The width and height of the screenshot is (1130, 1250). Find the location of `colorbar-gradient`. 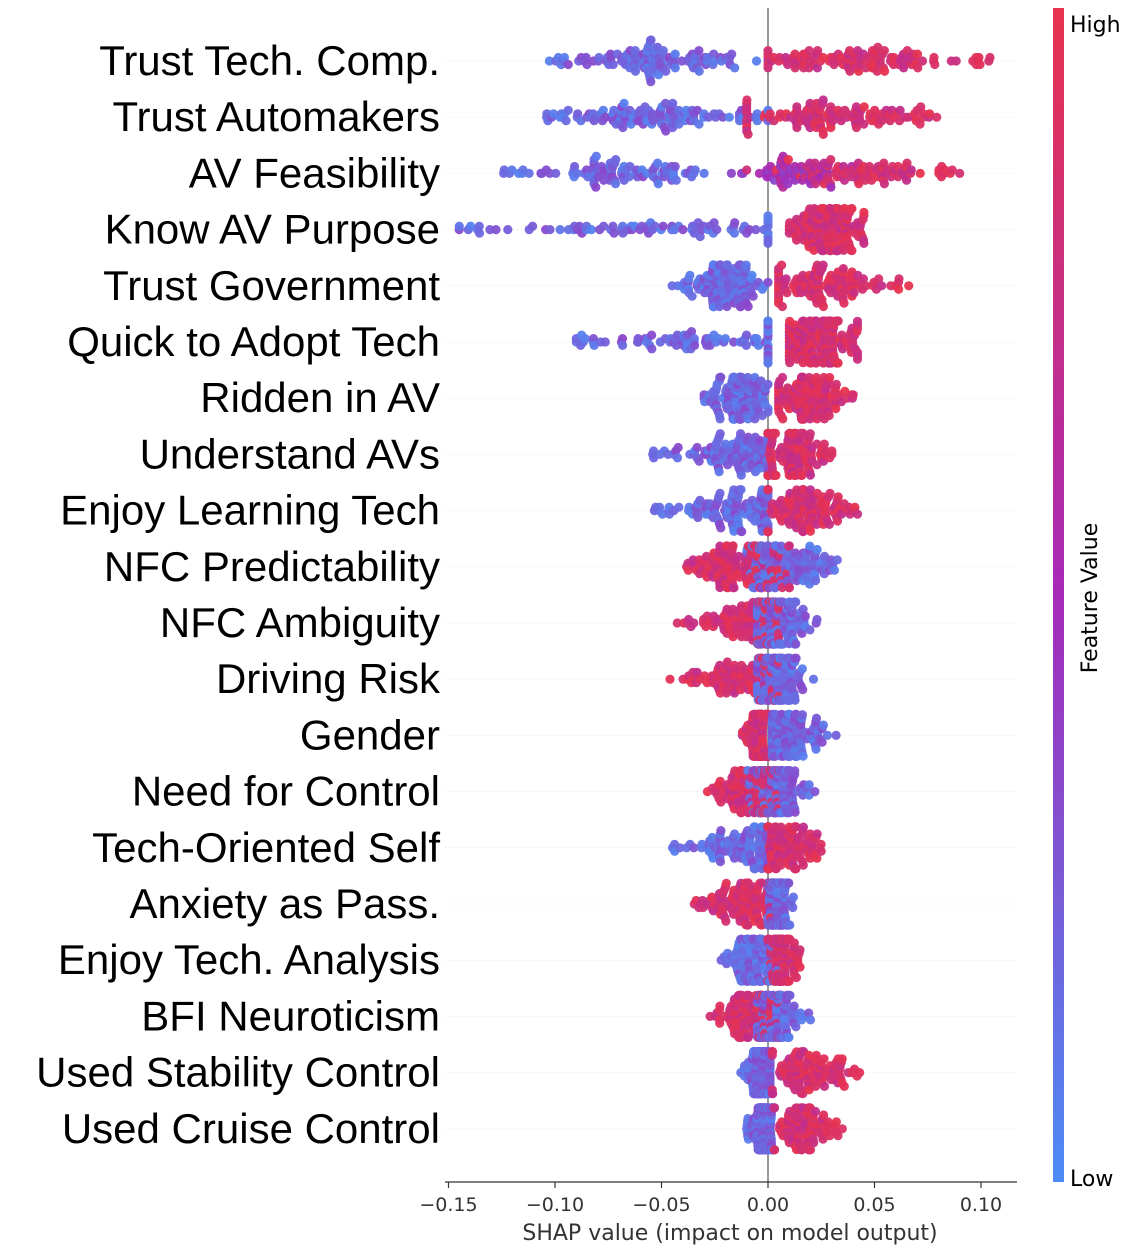

colorbar-gradient is located at coordinates (1058, 595).